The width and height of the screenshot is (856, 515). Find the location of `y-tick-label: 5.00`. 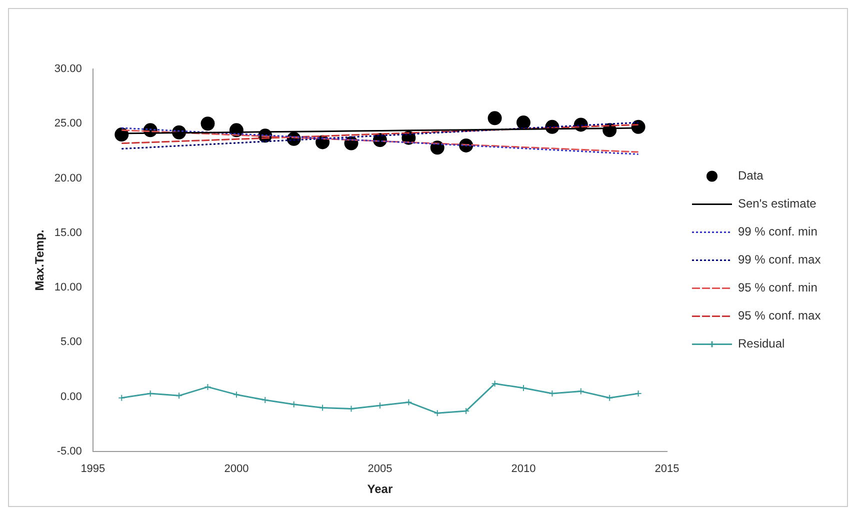

y-tick-label: 5.00 is located at coordinates (71, 342).